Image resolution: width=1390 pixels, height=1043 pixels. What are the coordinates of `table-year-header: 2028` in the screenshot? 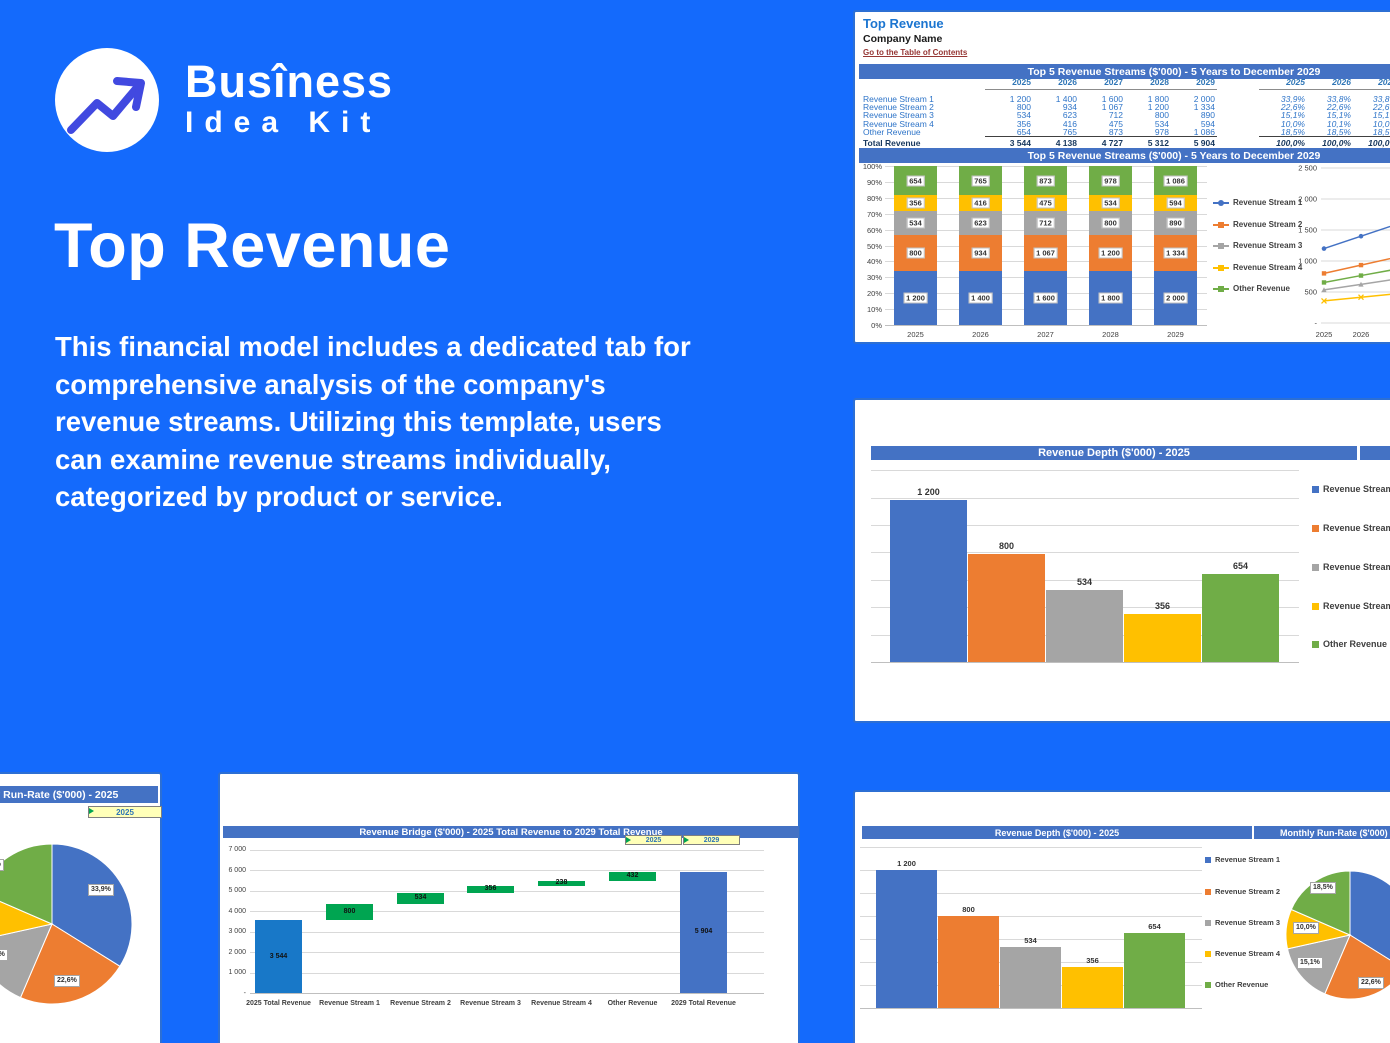 It's located at (1159, 82).